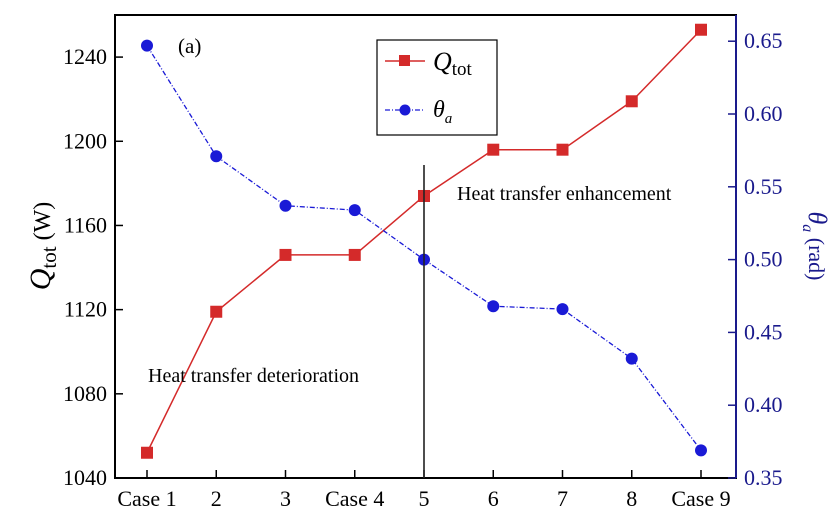 The image size is (838, 517). I want to click on x-tick-label: Case 9, so click(700, 498).